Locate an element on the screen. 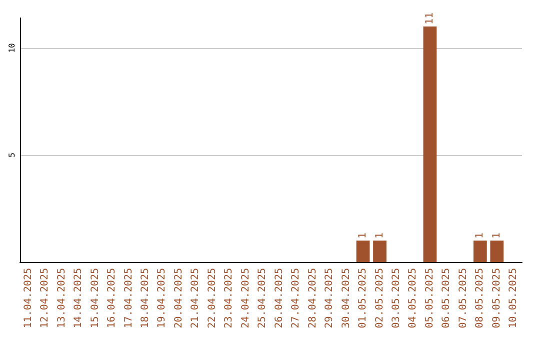 The height and width of the screenshot is (340, 540). x-tick-label: 25.04.2025 is located at coordinates (262, 298).